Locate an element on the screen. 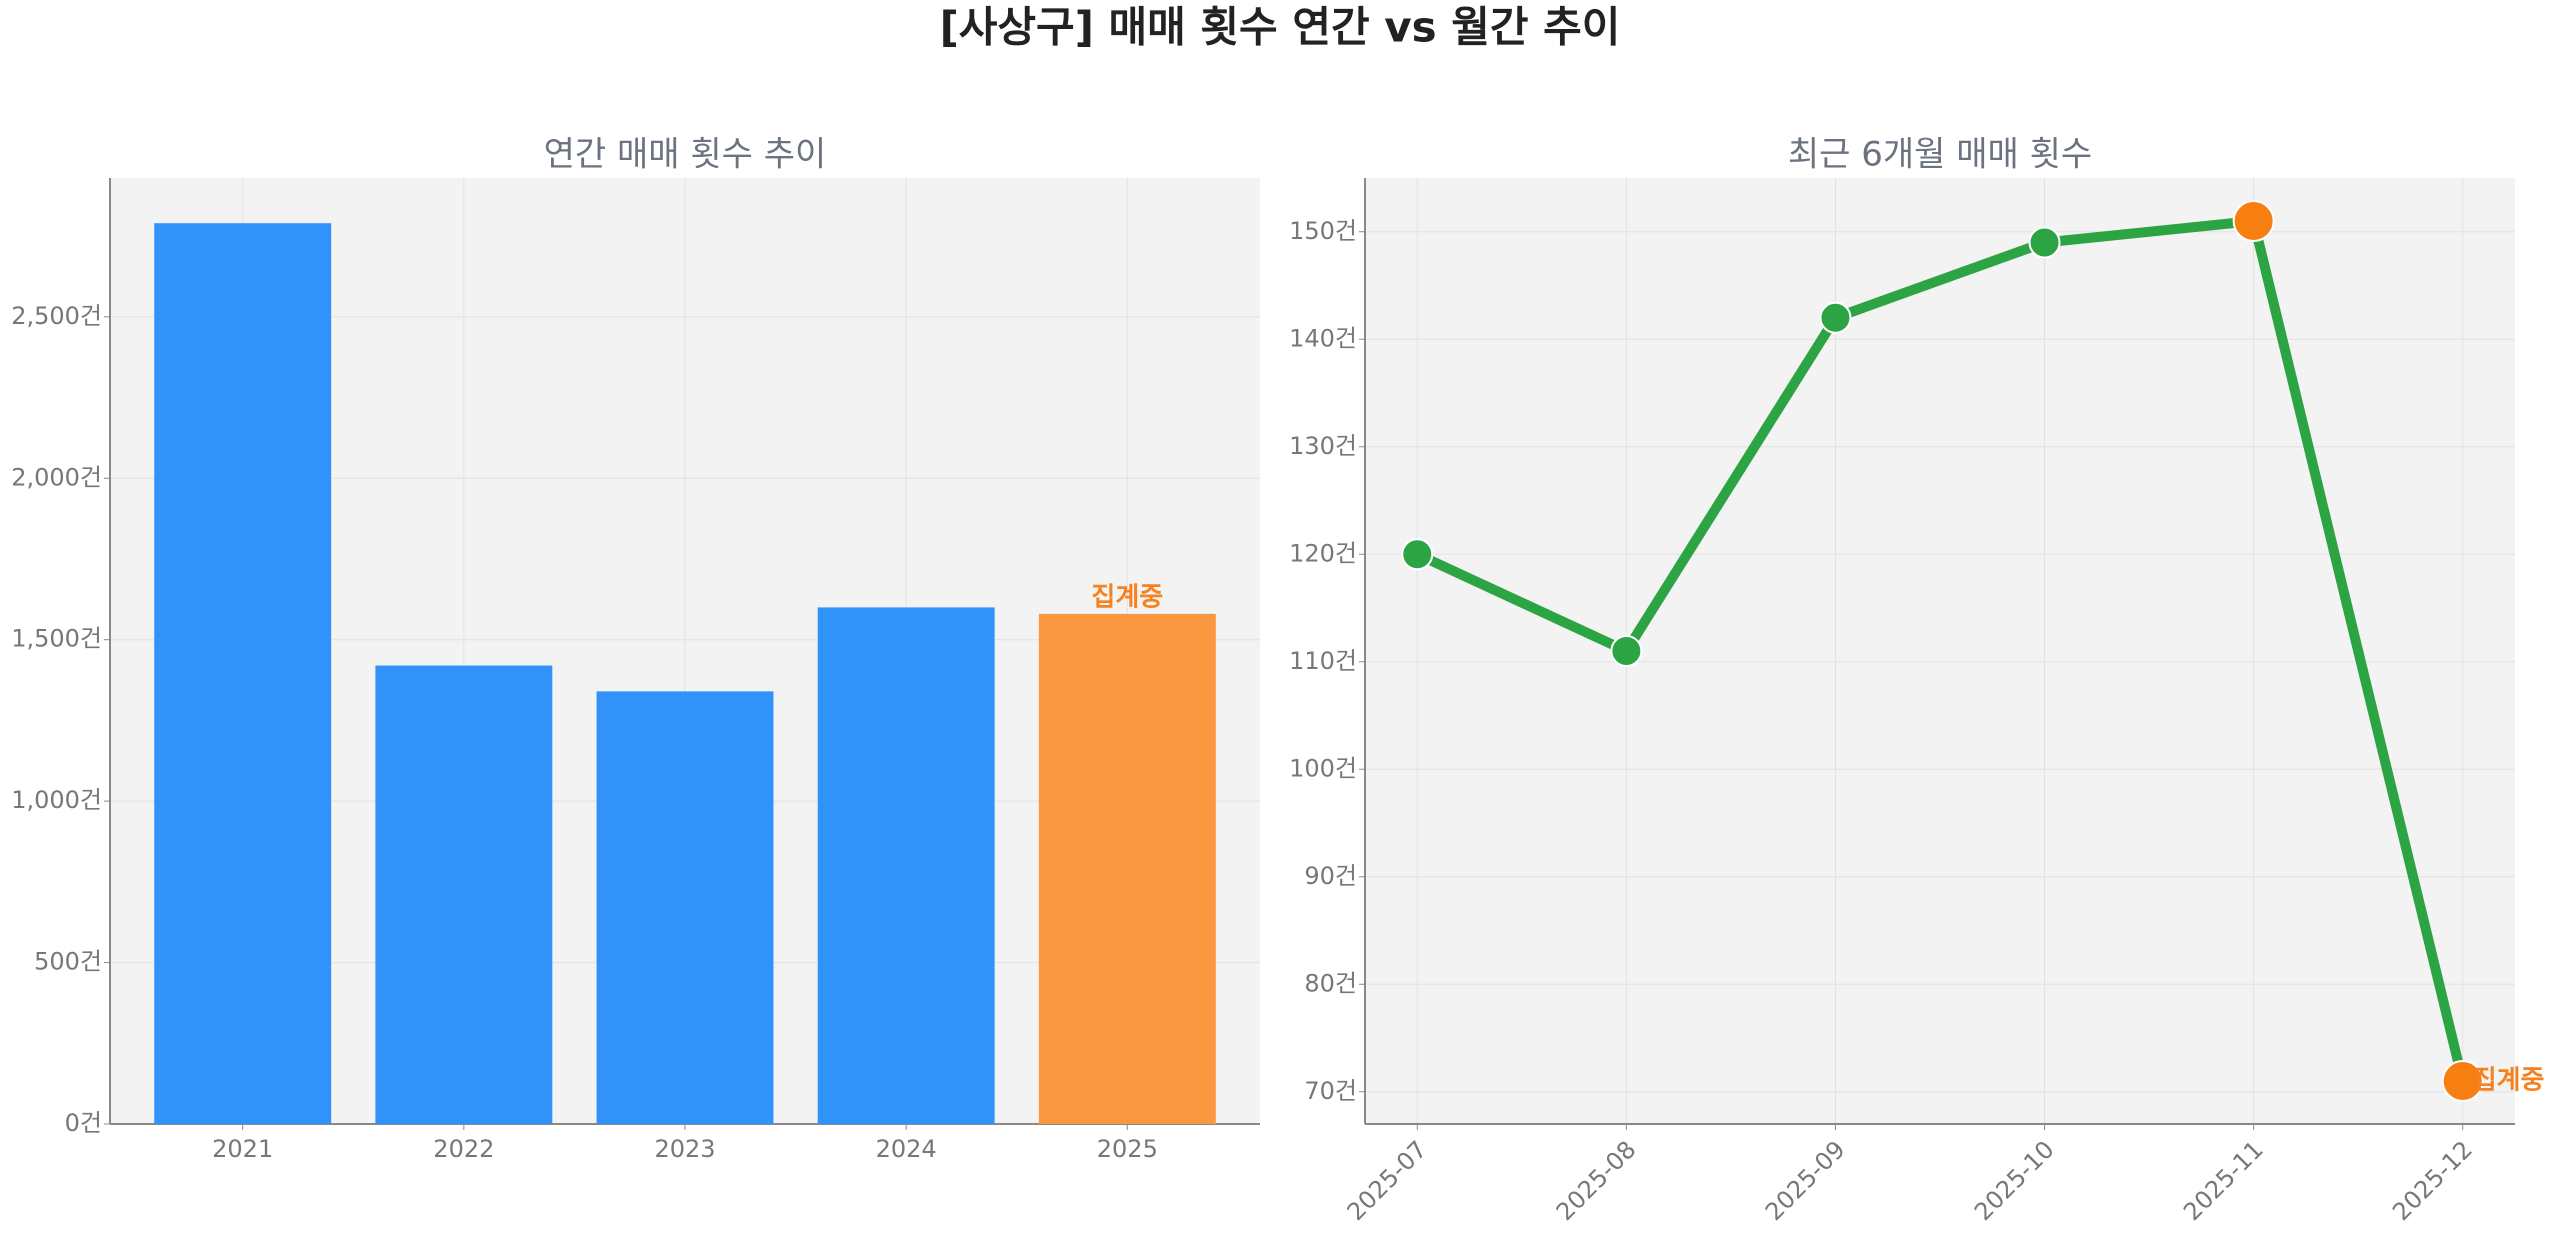 This screenshot has width=2560, height=1234. y-tick-label: 90건 is located at coordinates (1330, 876).